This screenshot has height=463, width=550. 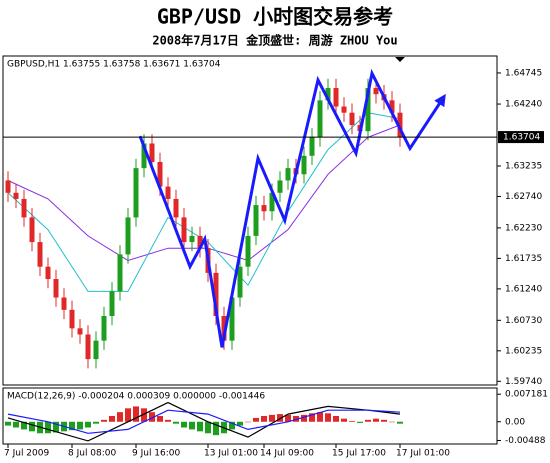 I want to click on x-tick-label: 13 Jul 01:00, so click(x=231, y=454).